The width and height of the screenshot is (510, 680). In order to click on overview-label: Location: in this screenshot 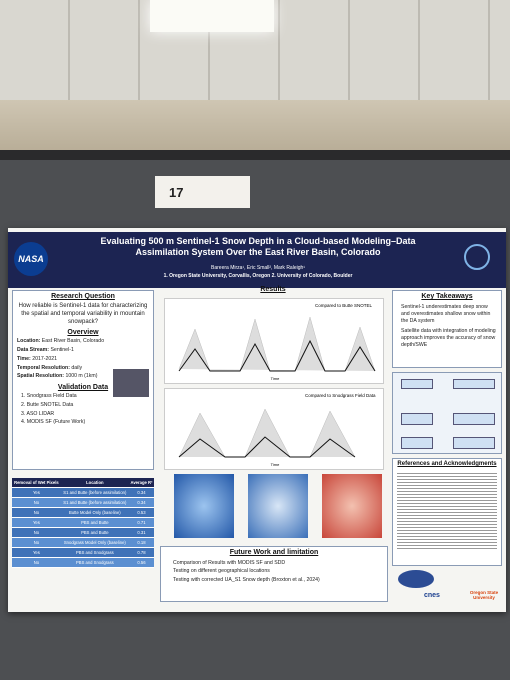, I will do `click(29, 341)`.